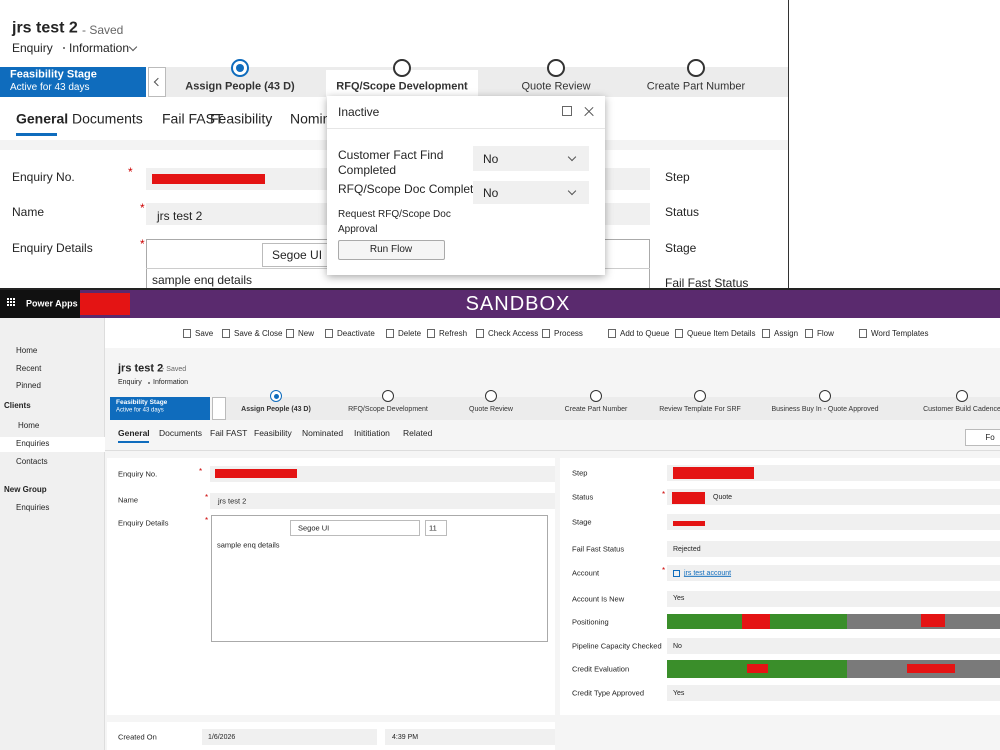 This screenshot has width=1000, height=750. What do you see at coordinates (491, 192) in the screenshot?
I see `dropdown-value: No` at bounding box center [491, 192].